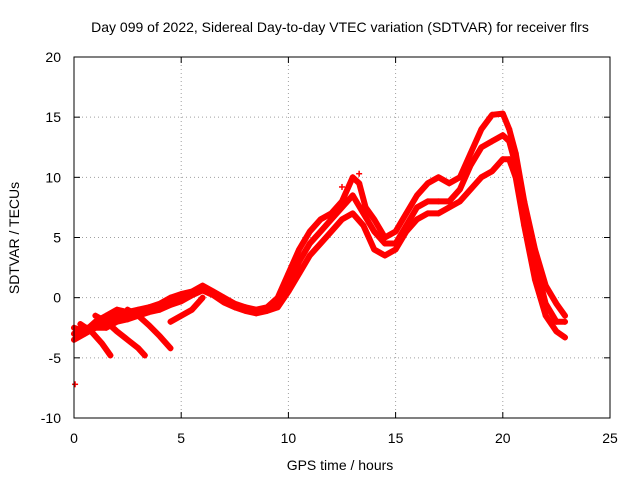  Describe the element at coordinates (181, 438) in the screenshot. I see `x-tick-label: 5` at that location.